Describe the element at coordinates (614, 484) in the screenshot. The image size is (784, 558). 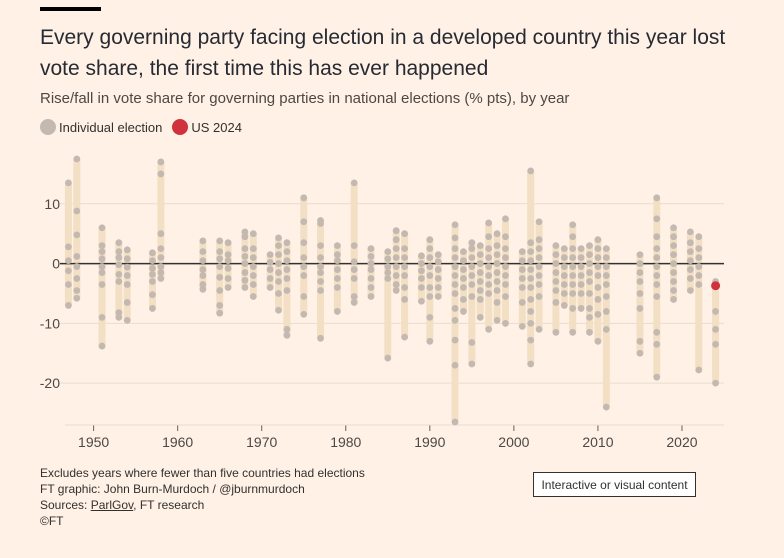
I see `interactive-content-button: Interactive or visual content` at that location.